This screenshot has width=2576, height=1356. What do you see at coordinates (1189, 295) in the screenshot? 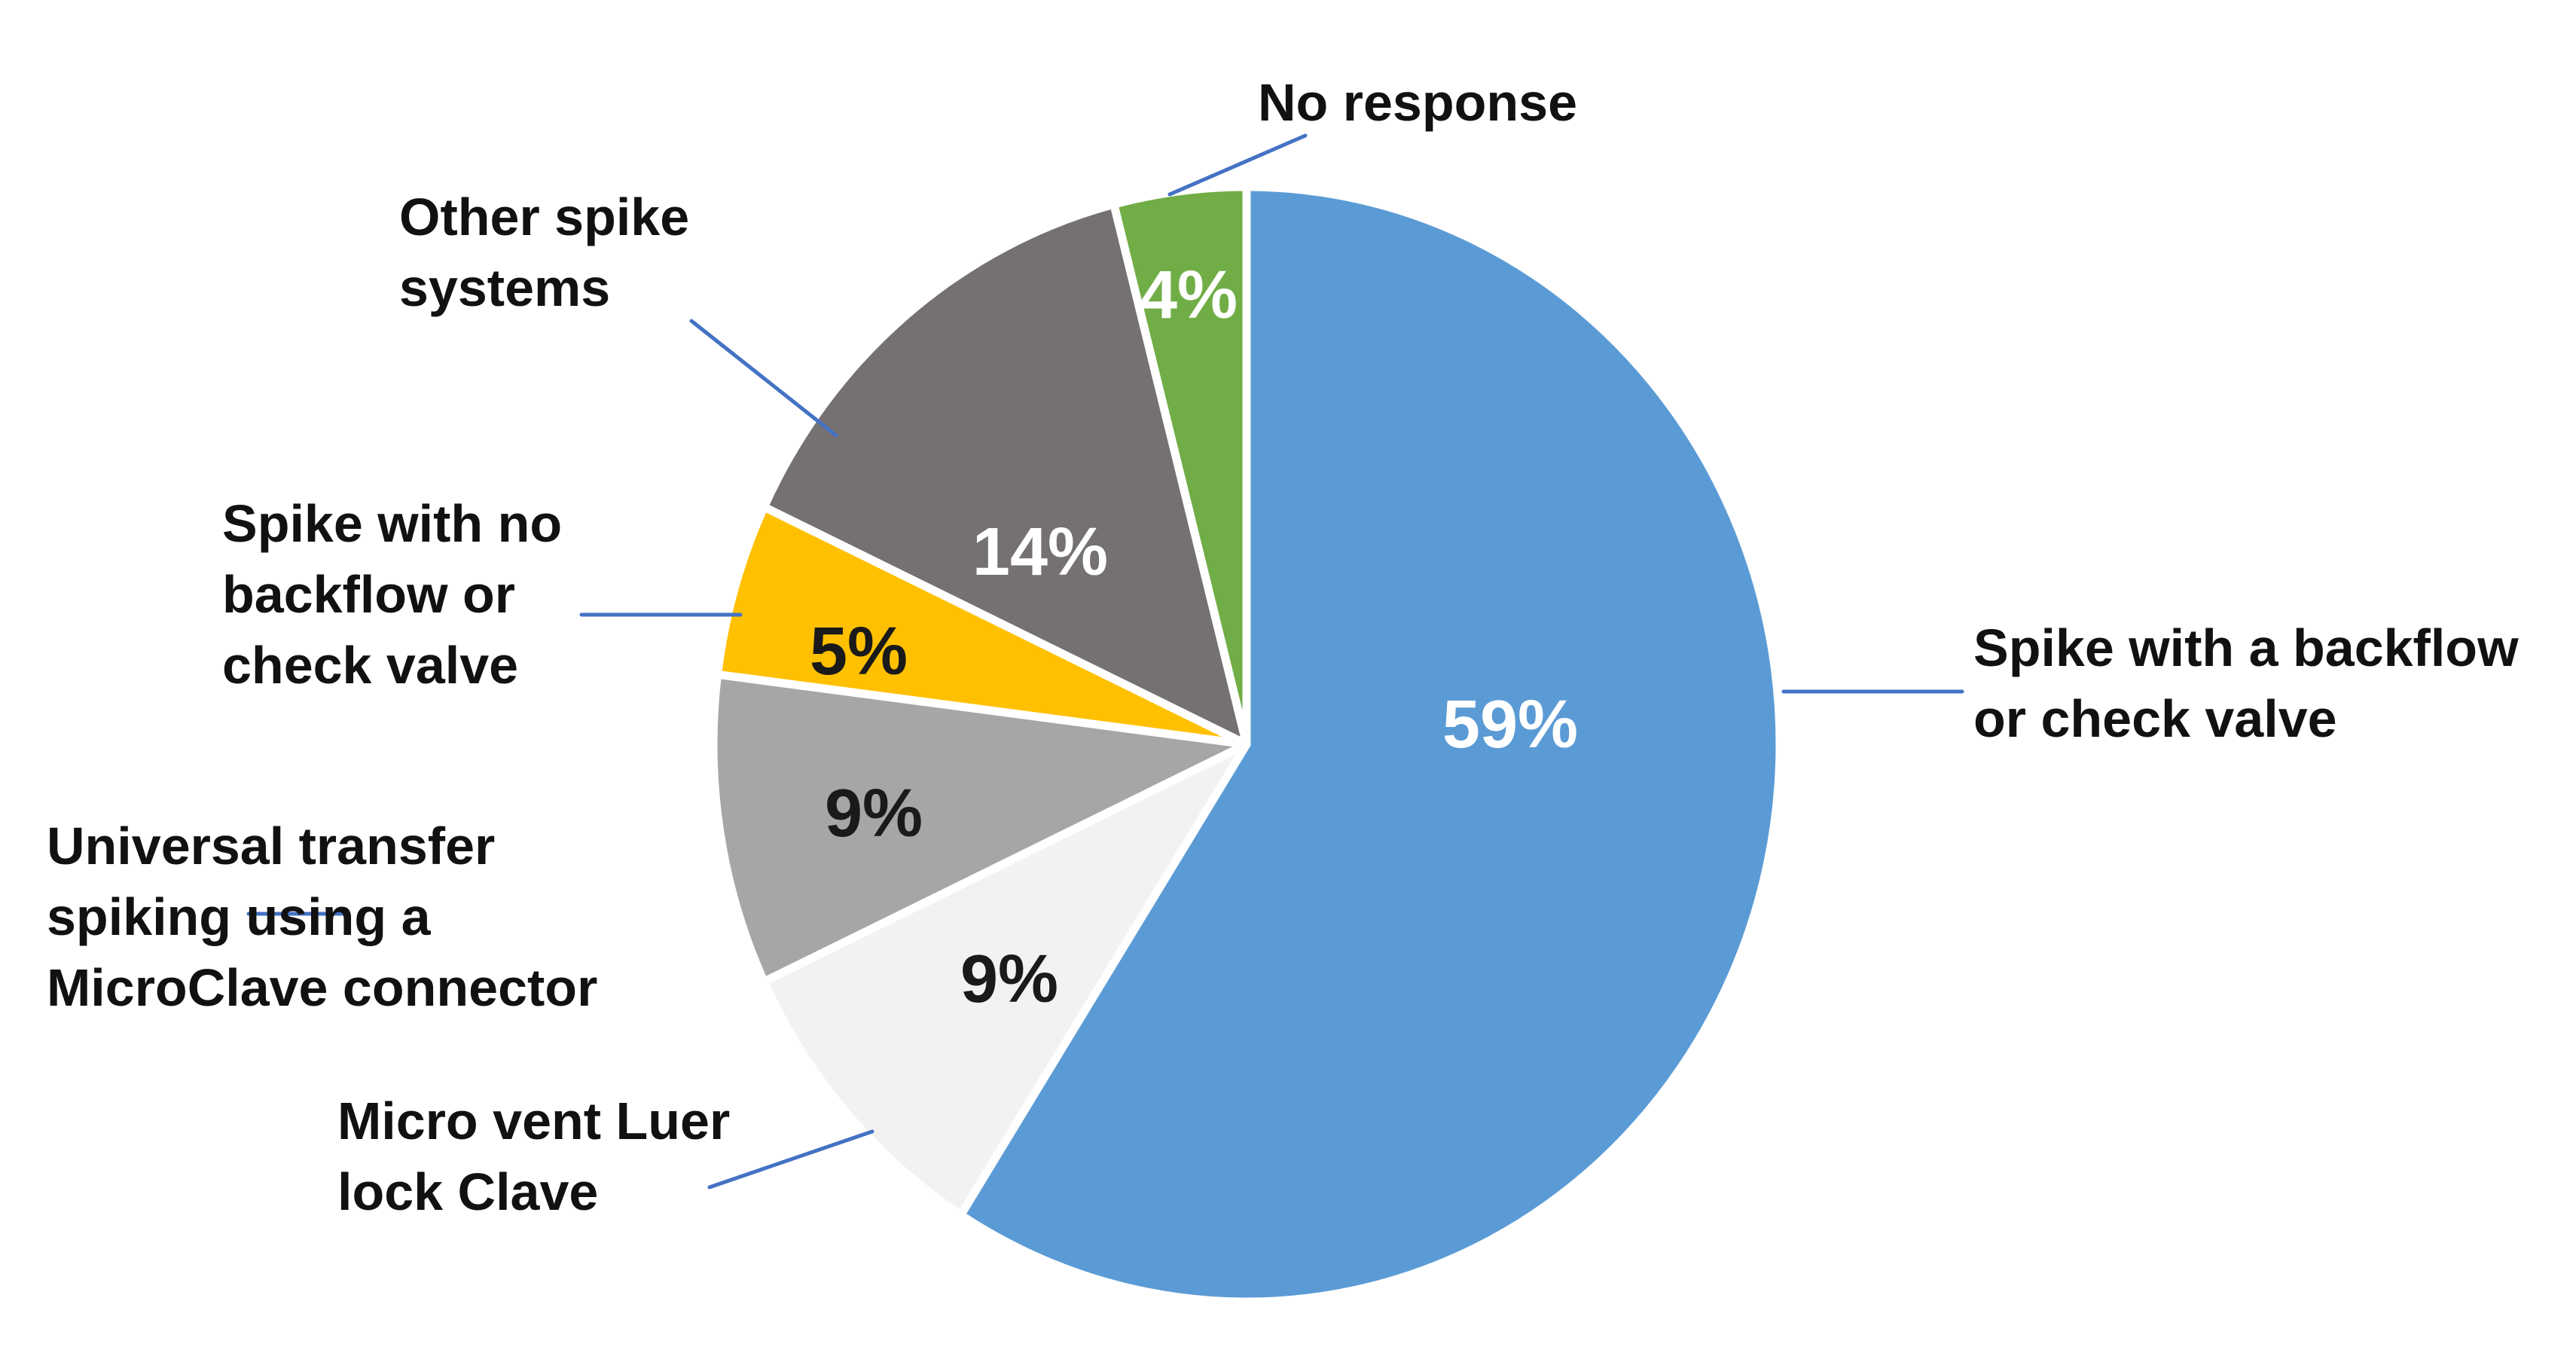
I see `percent-label: 4%` at bounding box center [1189, 295].